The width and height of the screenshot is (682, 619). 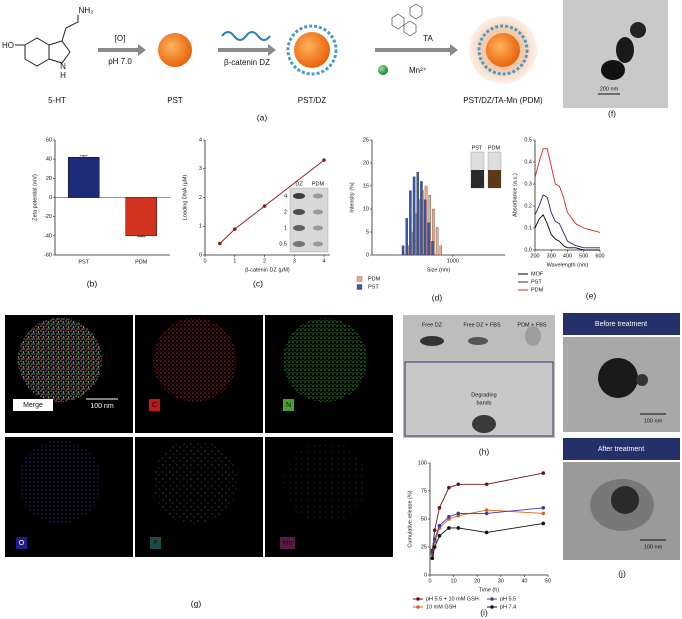 What do you see at coordinates (83, 262) in the screenshot?
I see `x-tick-label: PST` at bounding box center [83, 262].